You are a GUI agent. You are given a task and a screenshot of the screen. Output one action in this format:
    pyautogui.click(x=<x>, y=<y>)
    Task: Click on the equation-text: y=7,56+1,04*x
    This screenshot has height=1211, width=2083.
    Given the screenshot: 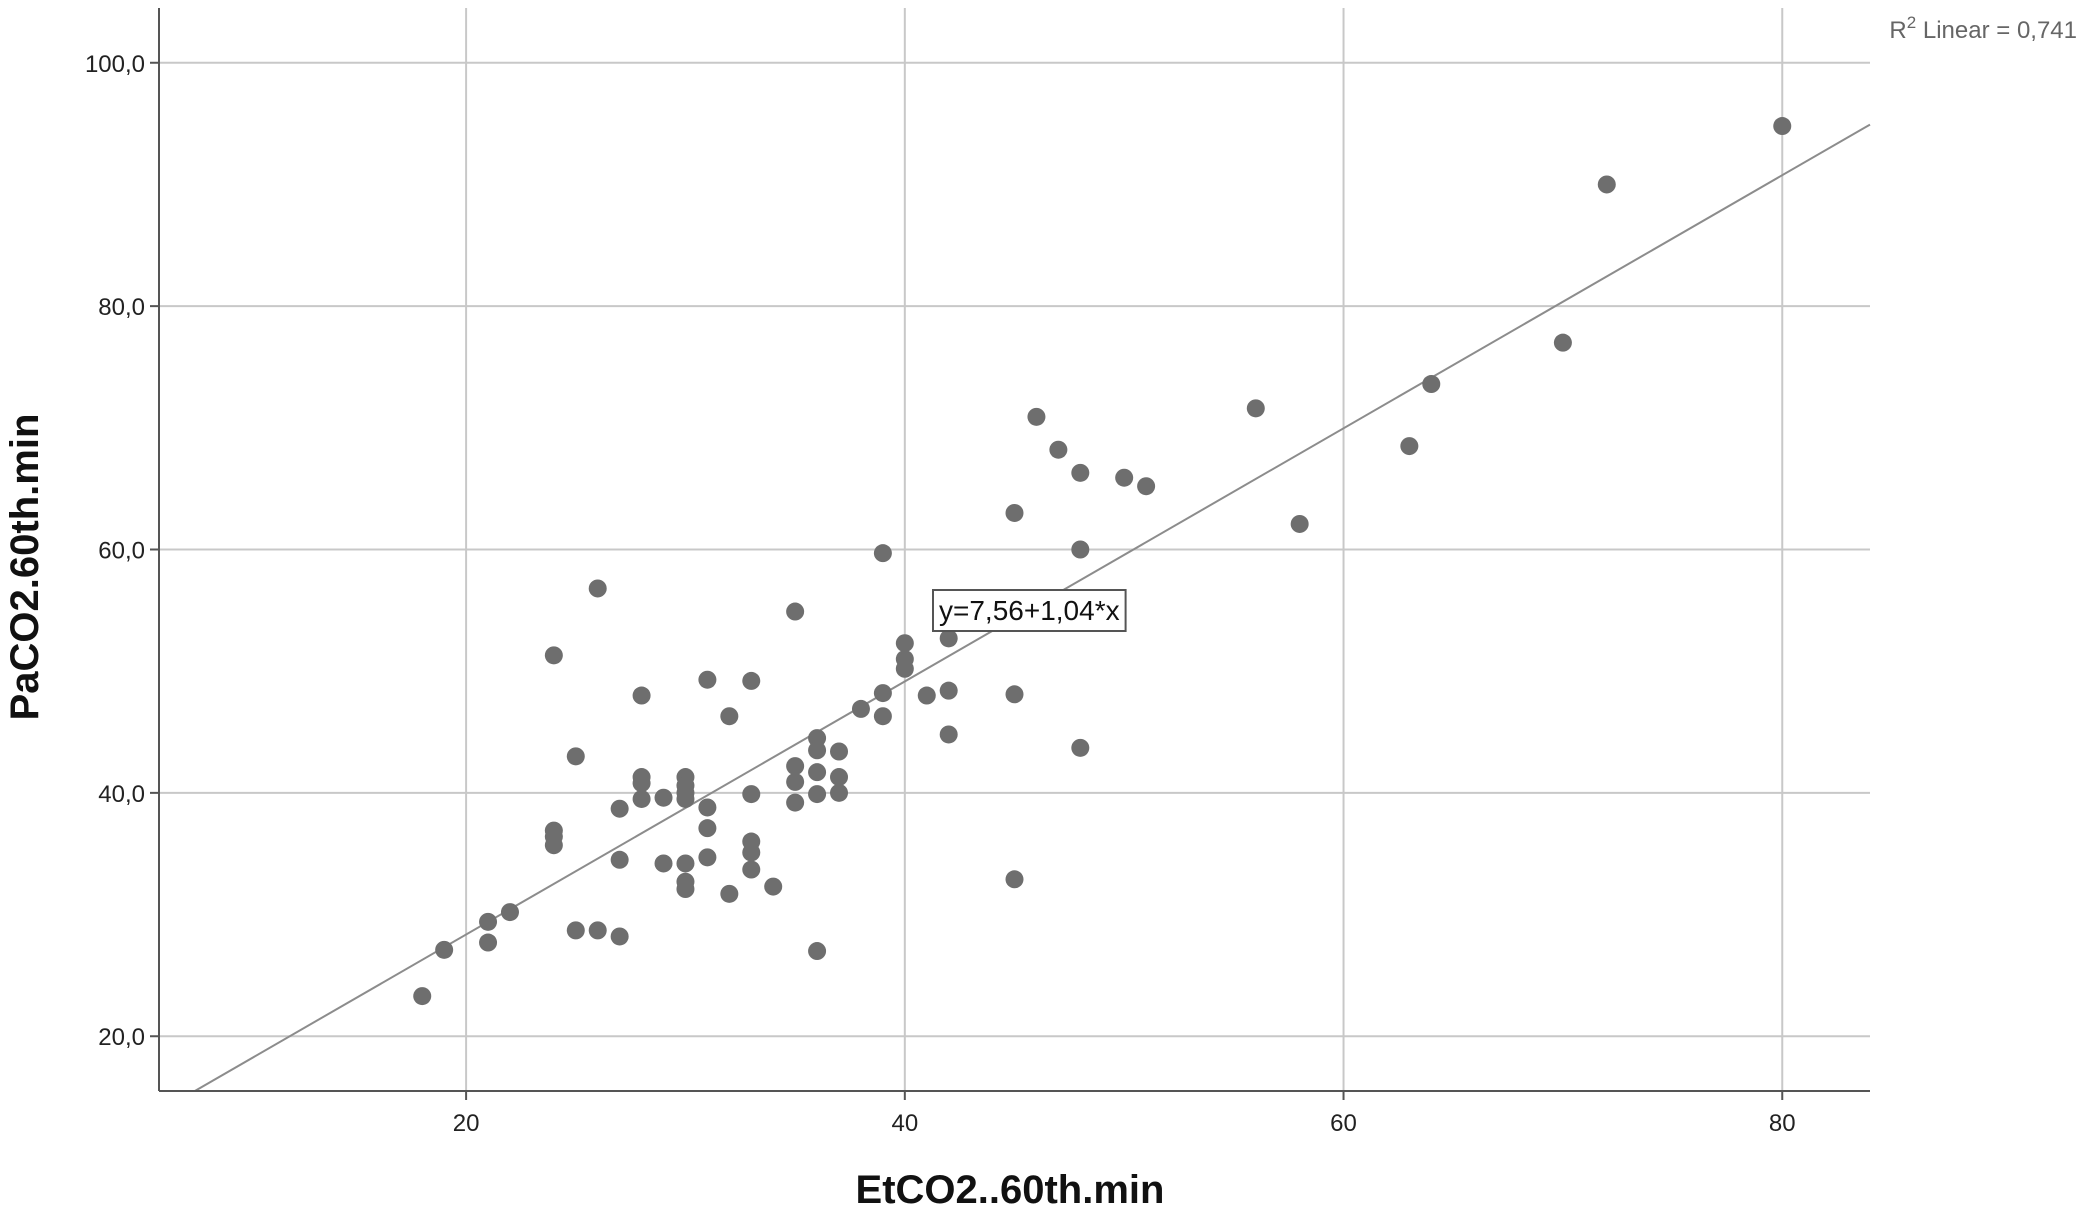 What is the action you would take?
    pyautogui.click(x=1029, y=610)
    